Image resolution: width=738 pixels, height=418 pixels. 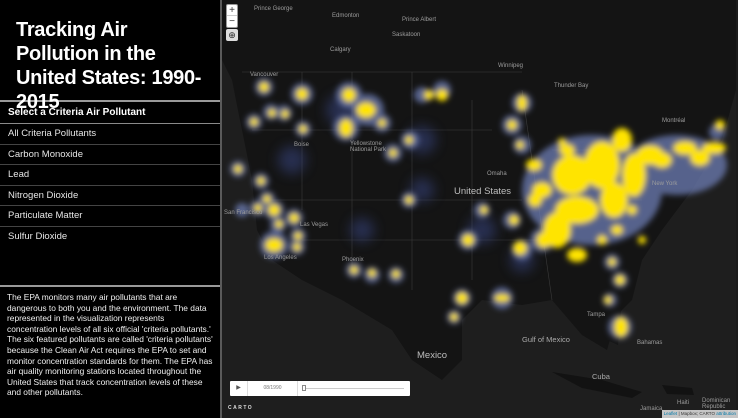 What do you see at coordinates (483, 191) in the screenshot?
I see `label-united-states: United States` at bounding box center [483, 191].